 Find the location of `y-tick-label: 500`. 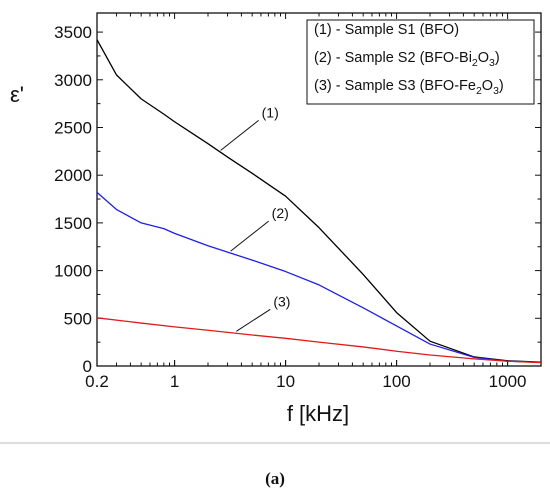

y-tick-label: 500 is located at coordinates (78, 318).